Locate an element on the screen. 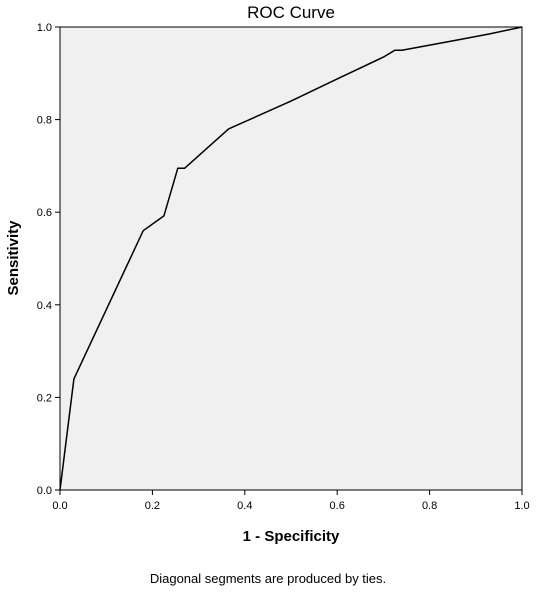  x-axis-label: 1 - Specificity is located at coordinates (291, 536).